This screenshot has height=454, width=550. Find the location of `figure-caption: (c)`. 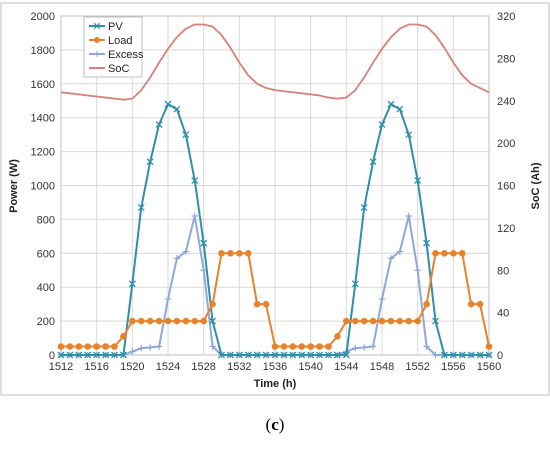

figure-caption: (c) is located at coordinates (275, 424).